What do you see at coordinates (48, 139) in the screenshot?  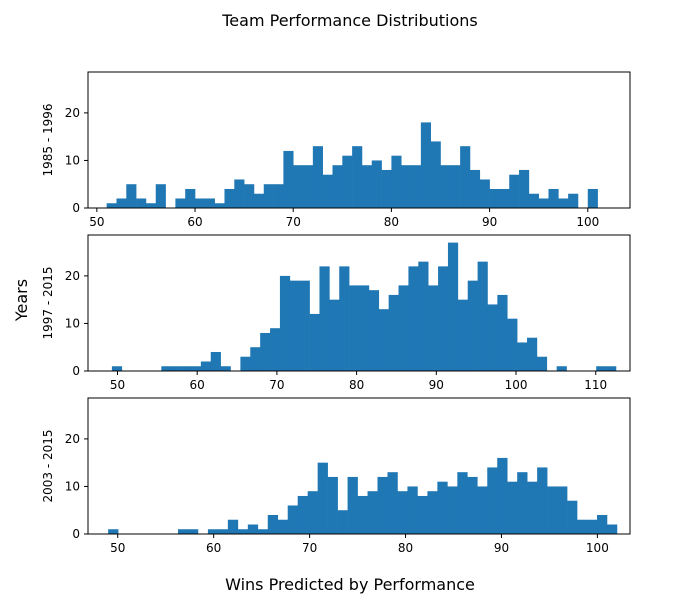 I see `panel-ylabel: 1985 - 1996` at bounding box center [48, 139].